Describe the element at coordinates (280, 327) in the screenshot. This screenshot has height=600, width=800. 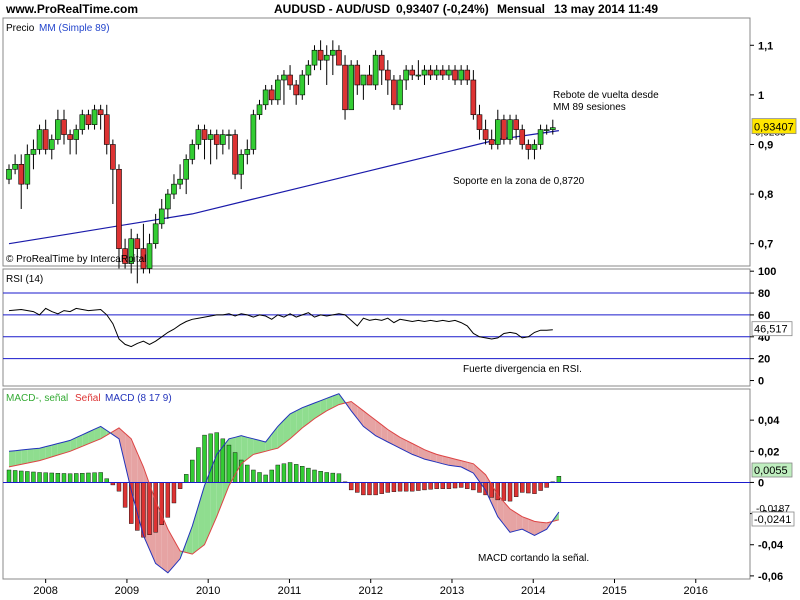
I see `rsi-line` at that location.